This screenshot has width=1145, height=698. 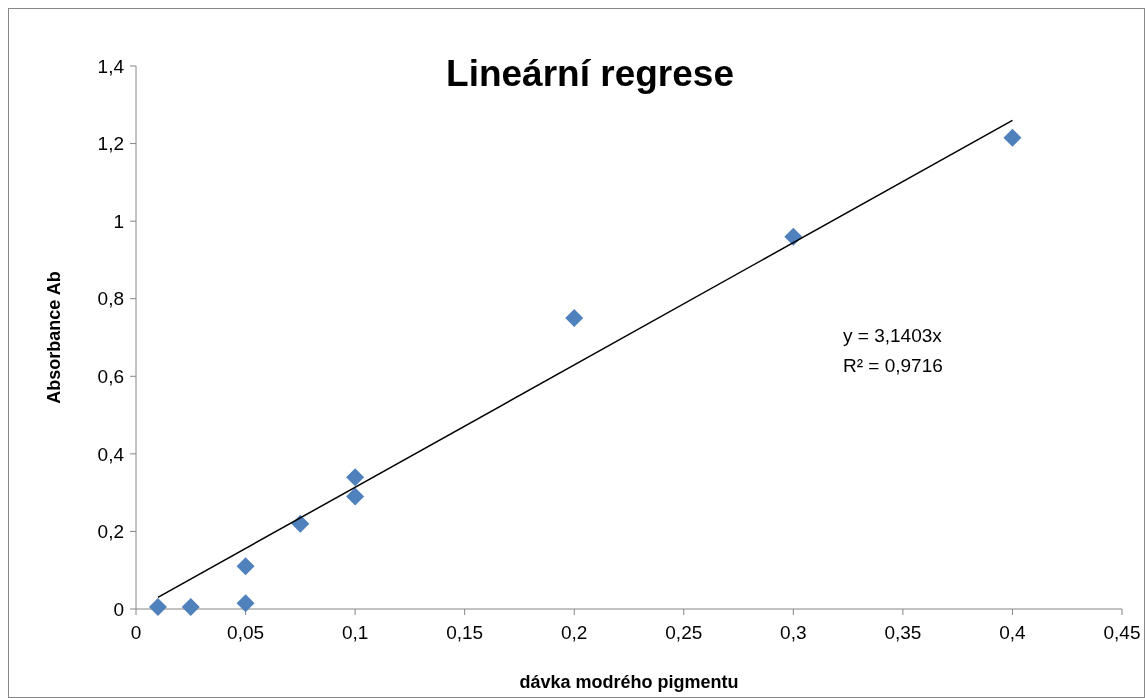 I want to click on x-tick-label: 0,3, so click(x=793, y=632).